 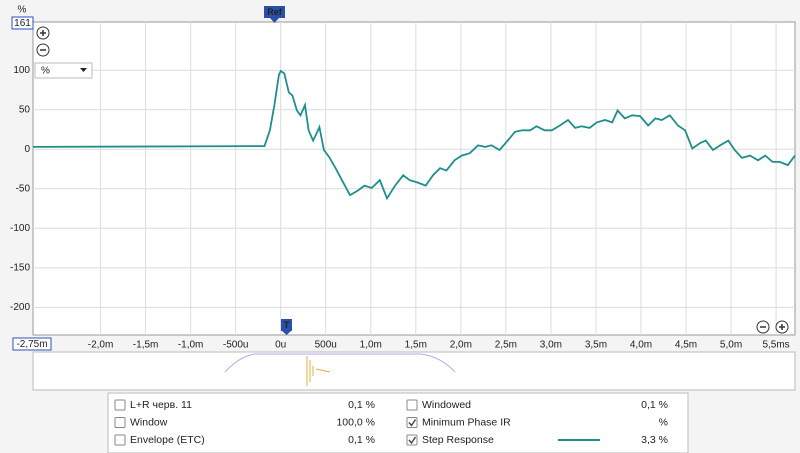 I want to click on trace-value: 3,3 %, so click(x=654, y=440).